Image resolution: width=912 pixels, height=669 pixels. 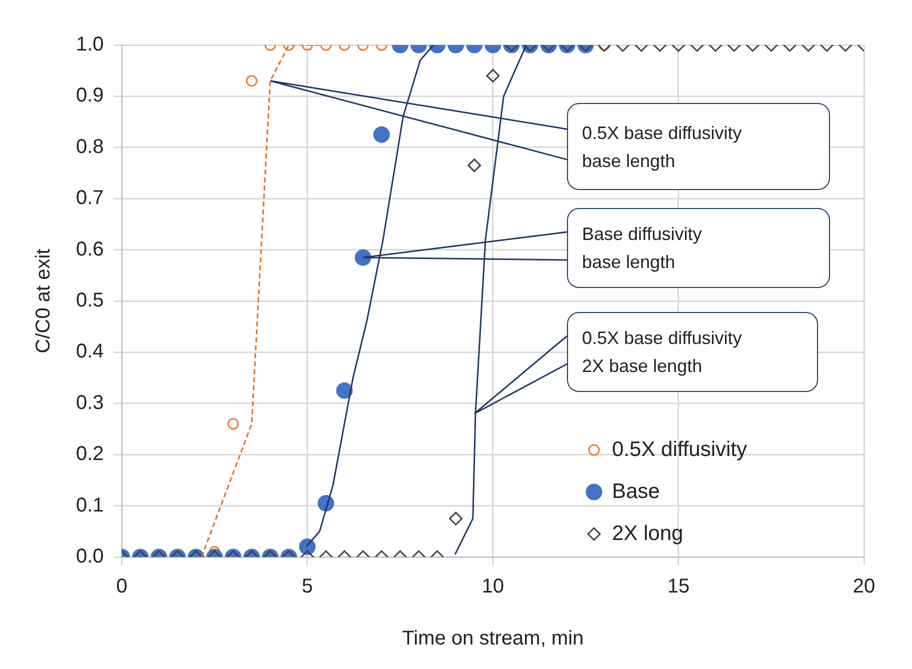 What do you see at coordinates (90, 147) in the screenshot?
I see `y-tick-label: 0.8` at bounding box center [90, 147].